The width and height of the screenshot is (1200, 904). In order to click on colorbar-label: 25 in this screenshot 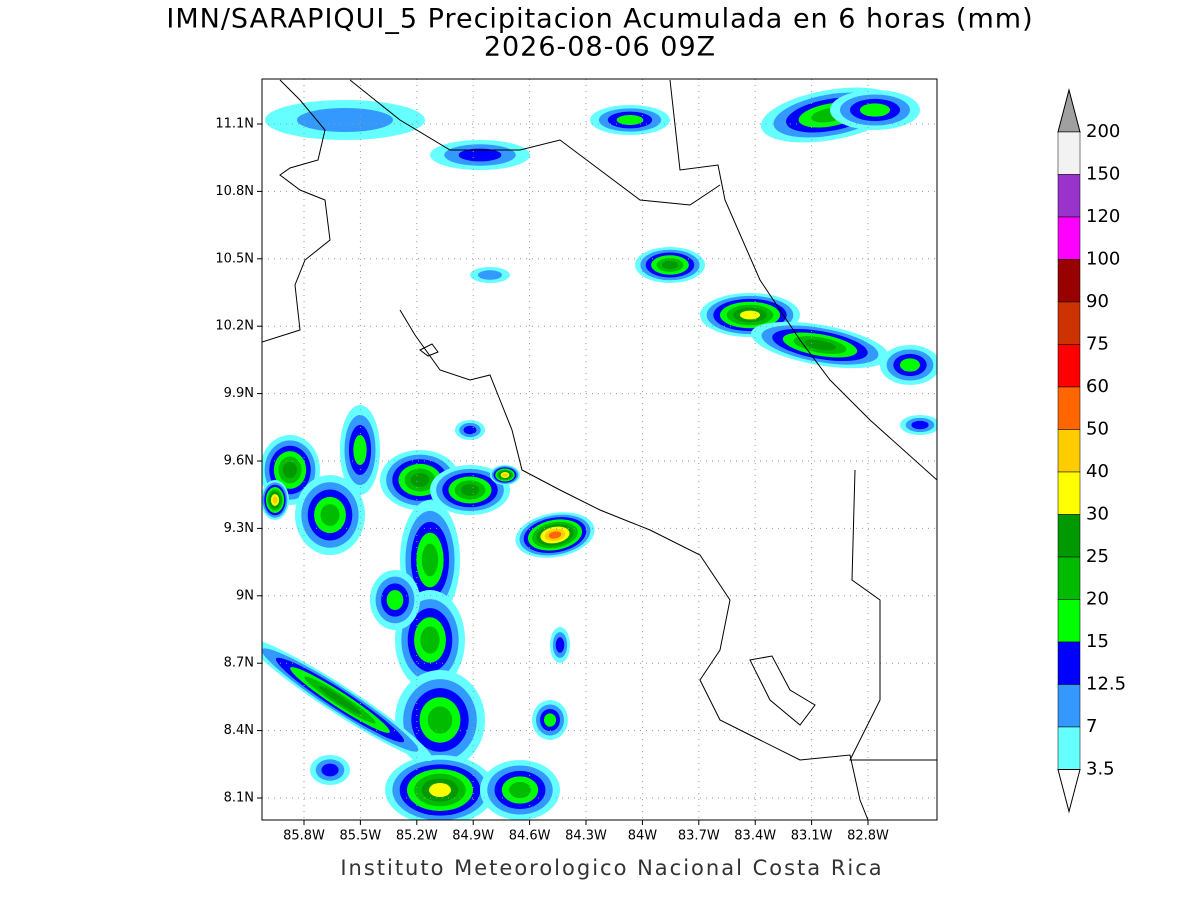, I will do `click(1097, 556)`.